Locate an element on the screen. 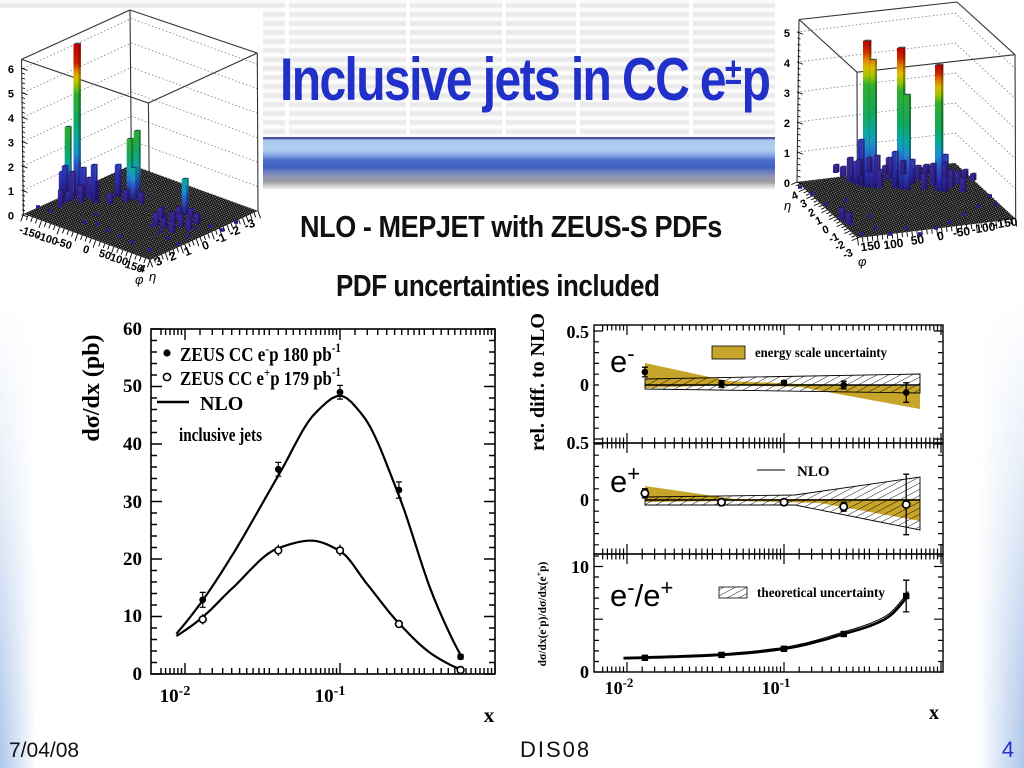 This screenshot has height=768, width=1024. svg-text: 60 is located at coordinates (132, 329).